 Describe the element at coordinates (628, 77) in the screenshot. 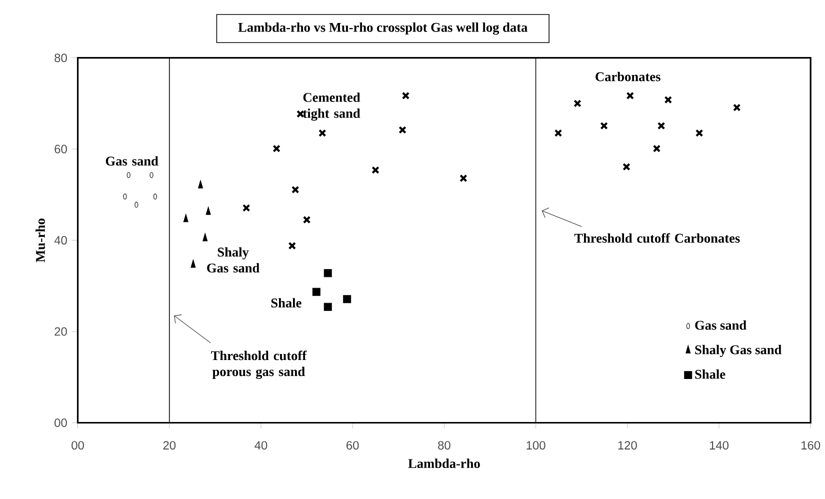

I see `annotation: Carbonates` at that location.